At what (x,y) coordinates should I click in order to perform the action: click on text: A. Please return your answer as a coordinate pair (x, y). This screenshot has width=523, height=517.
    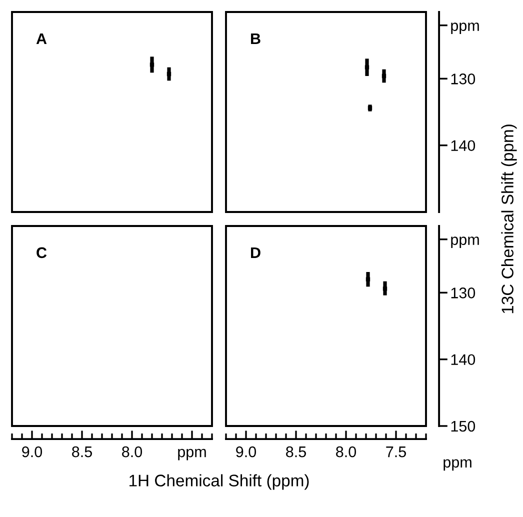
    Looking at the image, I should click on (41, 38).